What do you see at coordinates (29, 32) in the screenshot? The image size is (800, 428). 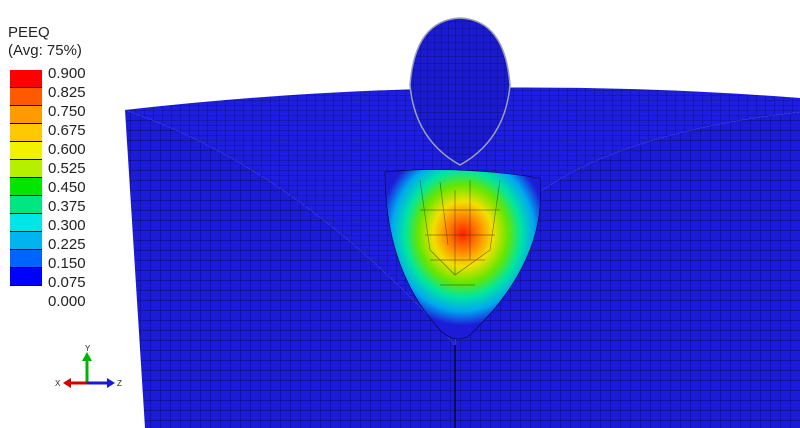 I see `legend-title: PEEQ` at bounding box center [29, 32].